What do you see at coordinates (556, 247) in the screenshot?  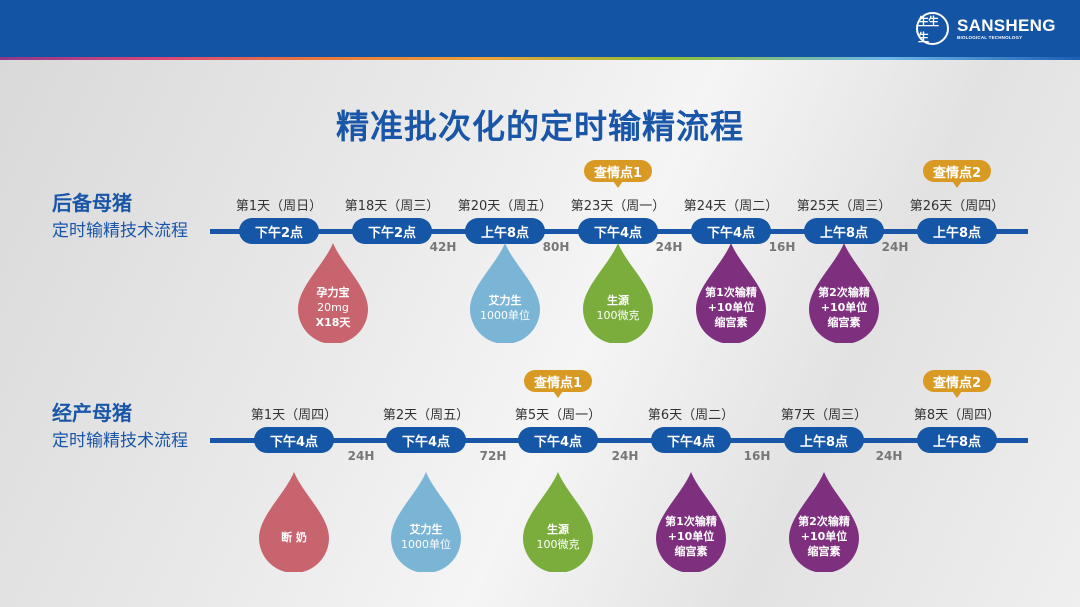 I see `interval-label: 80H` at bounding box center [556, 247].